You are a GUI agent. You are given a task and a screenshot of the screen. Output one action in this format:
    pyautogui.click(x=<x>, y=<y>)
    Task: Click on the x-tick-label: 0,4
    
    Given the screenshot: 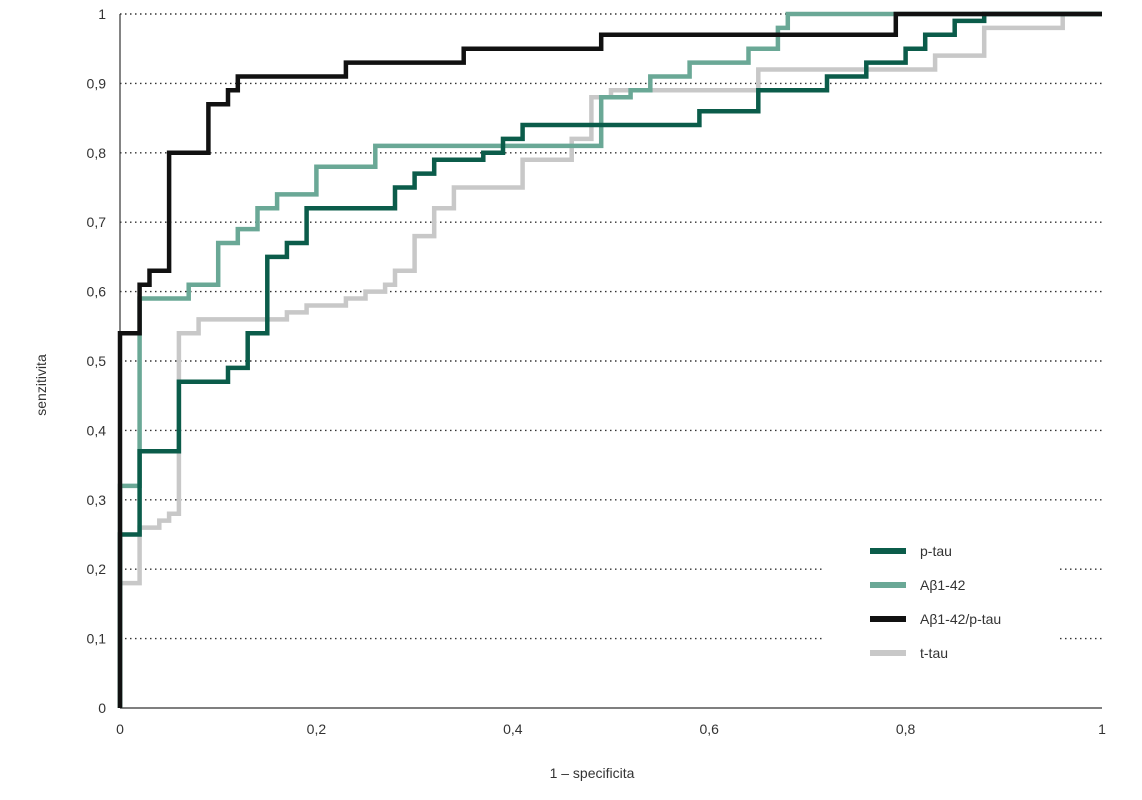 What is the action you would take?
    pyautogui.click(x=513, y=729)
    